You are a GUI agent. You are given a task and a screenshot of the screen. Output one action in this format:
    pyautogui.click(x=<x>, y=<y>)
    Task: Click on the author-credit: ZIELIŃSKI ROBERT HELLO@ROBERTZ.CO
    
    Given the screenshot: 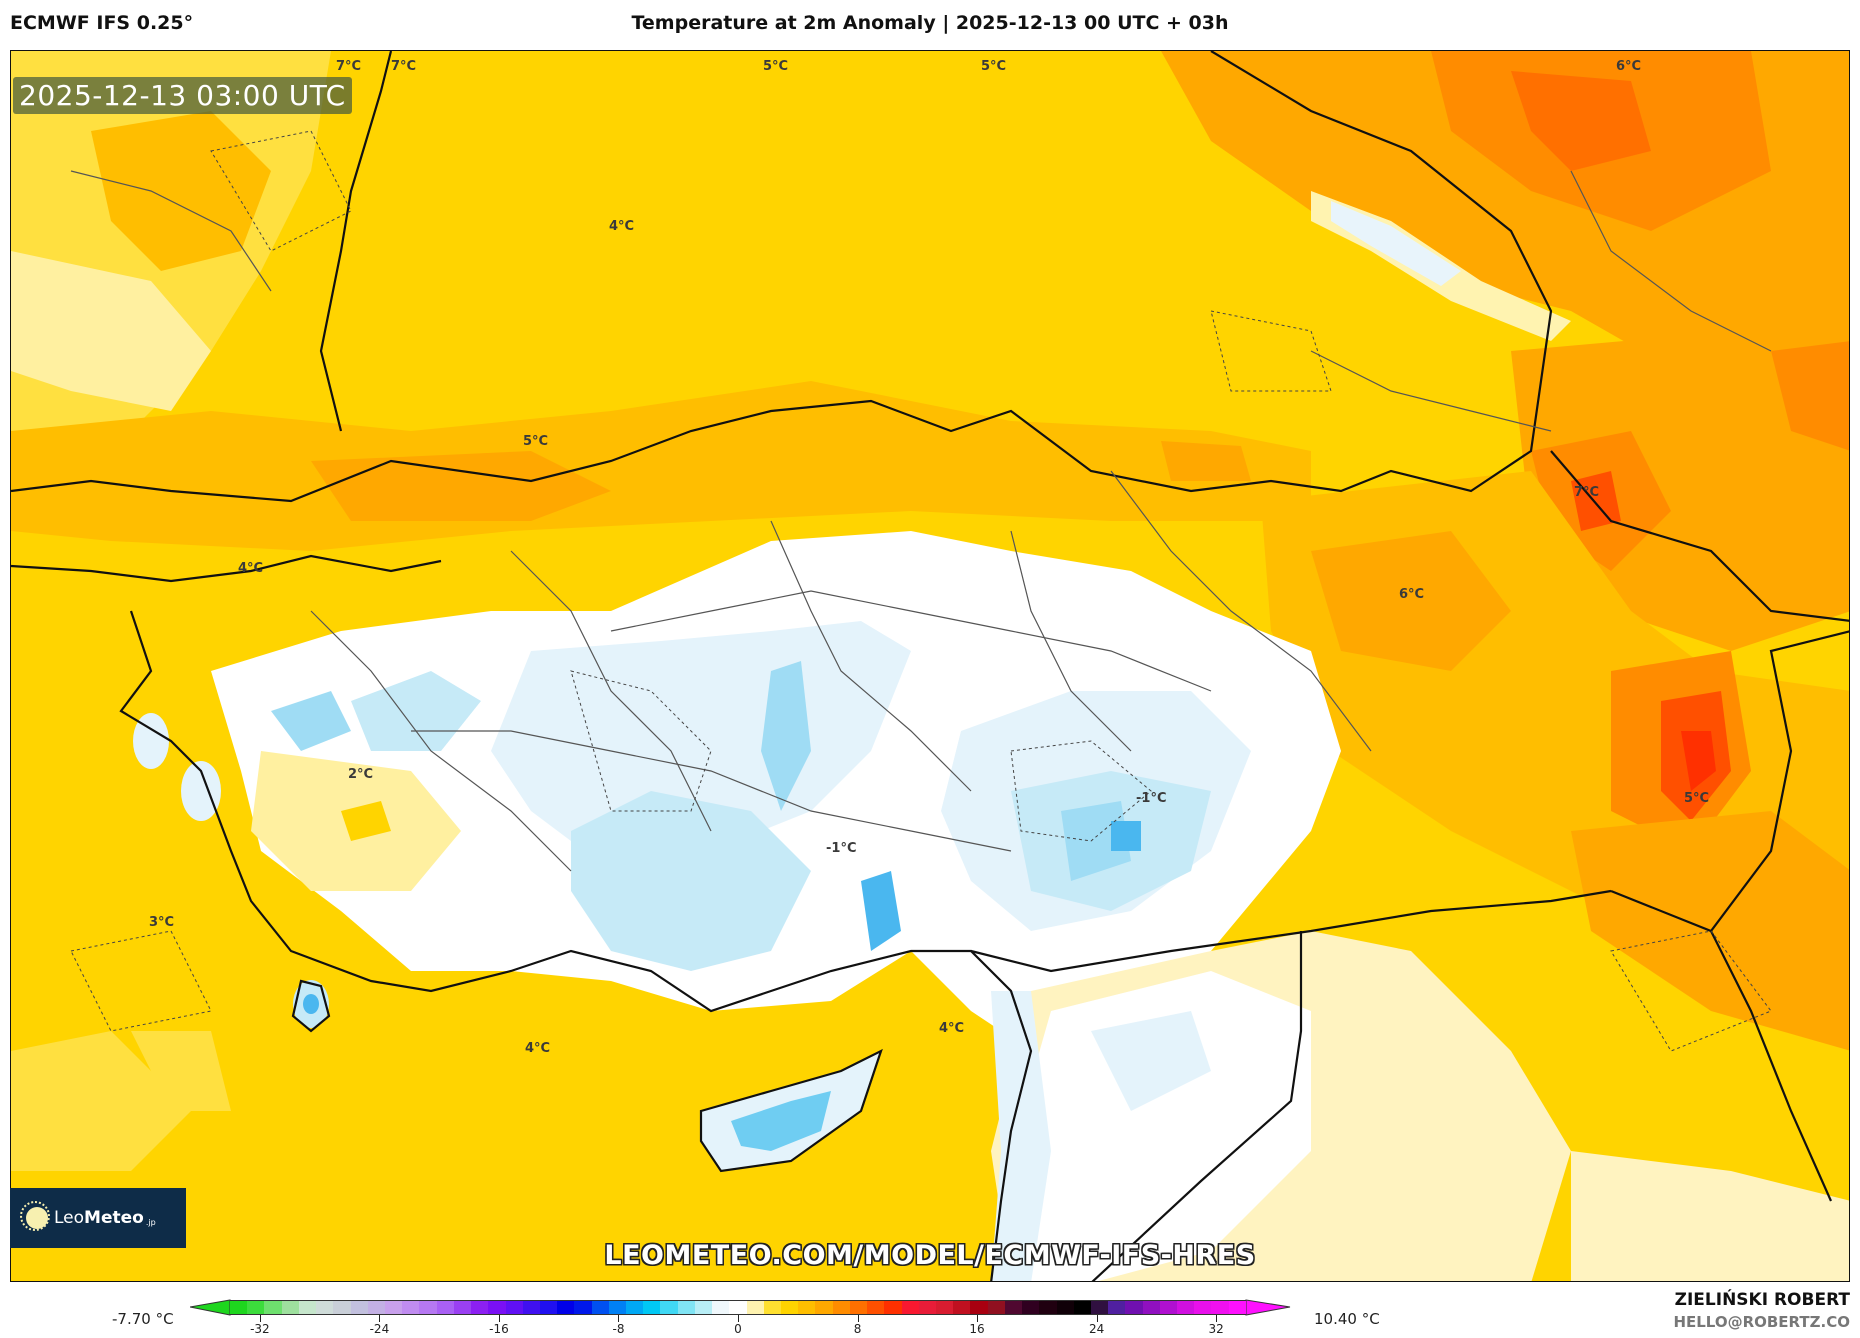 What is the action you would take?
    pyautogui.click(x=1761, y=1310)
    